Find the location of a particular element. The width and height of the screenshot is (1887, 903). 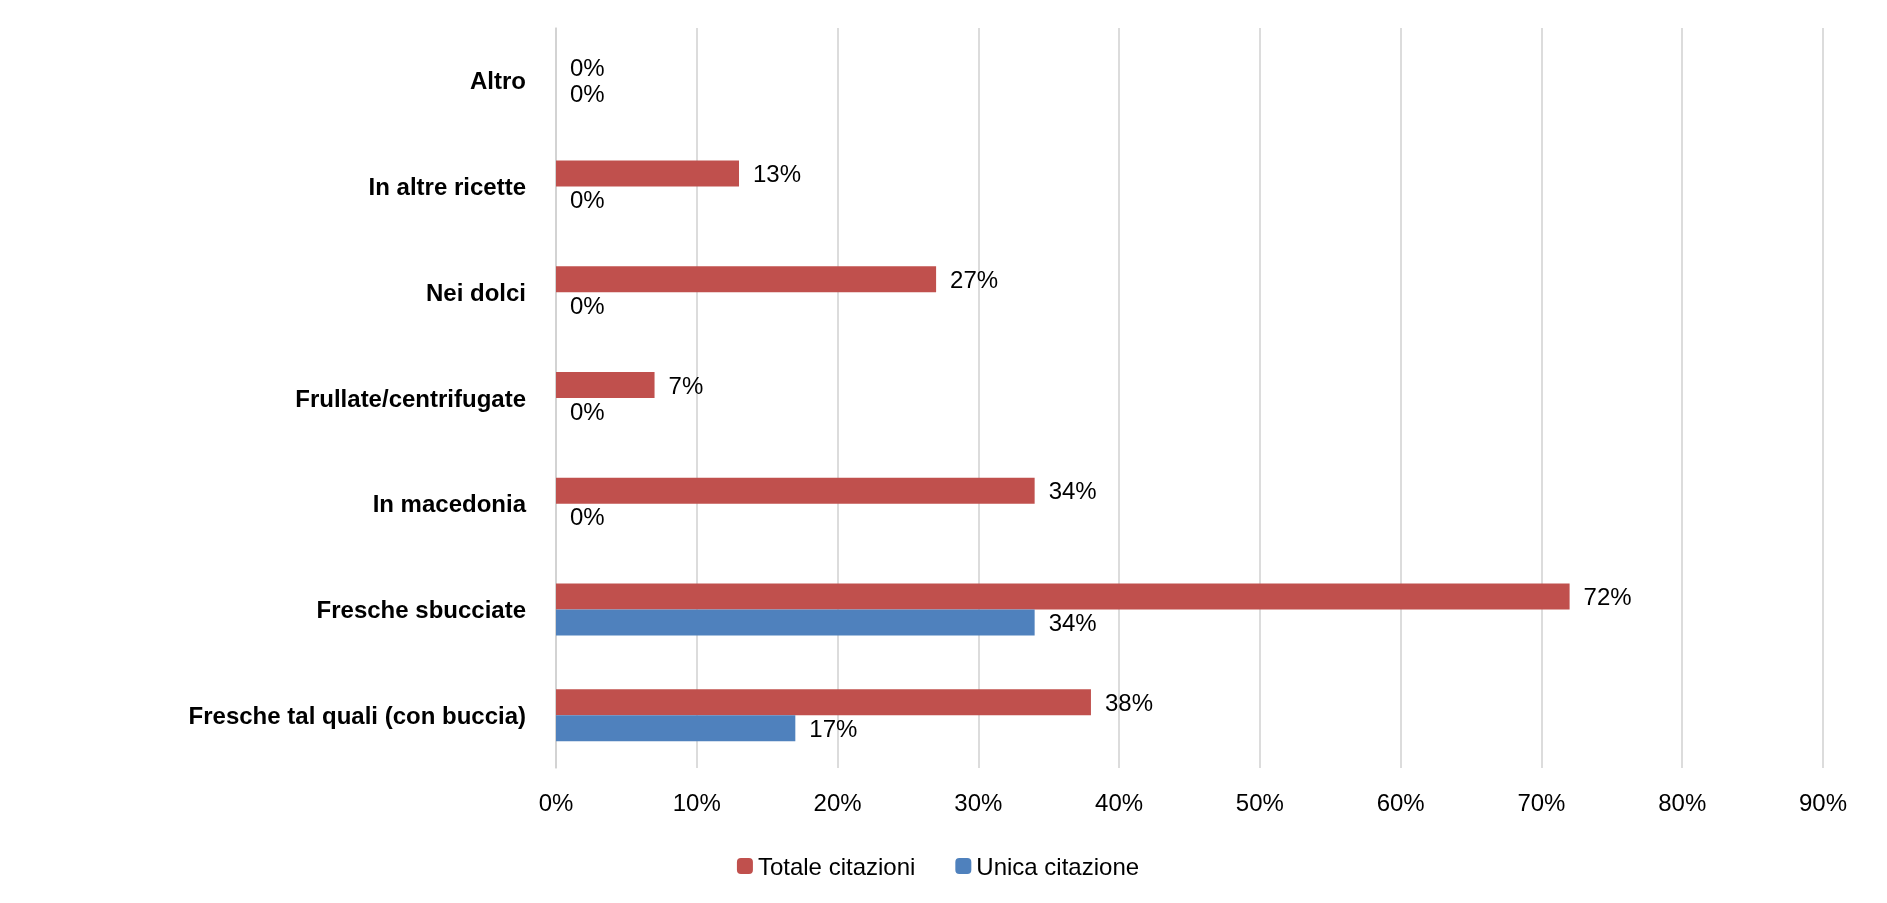

x-tick-label: 20% is located at coordinates (837, 802).